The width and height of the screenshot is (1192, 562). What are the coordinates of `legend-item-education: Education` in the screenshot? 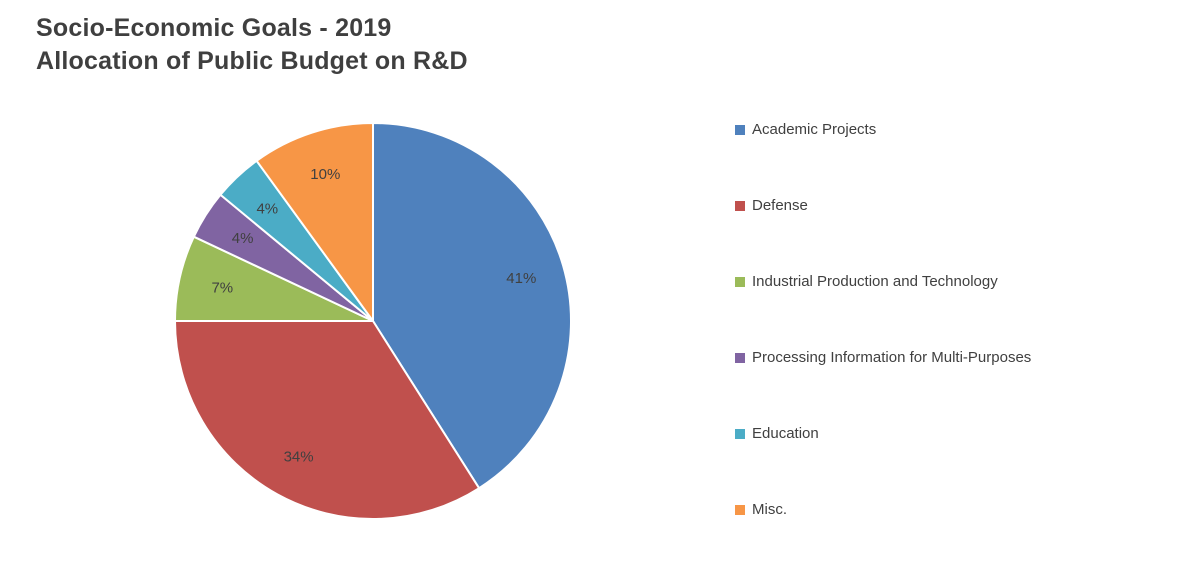 It's located at (883, 433).